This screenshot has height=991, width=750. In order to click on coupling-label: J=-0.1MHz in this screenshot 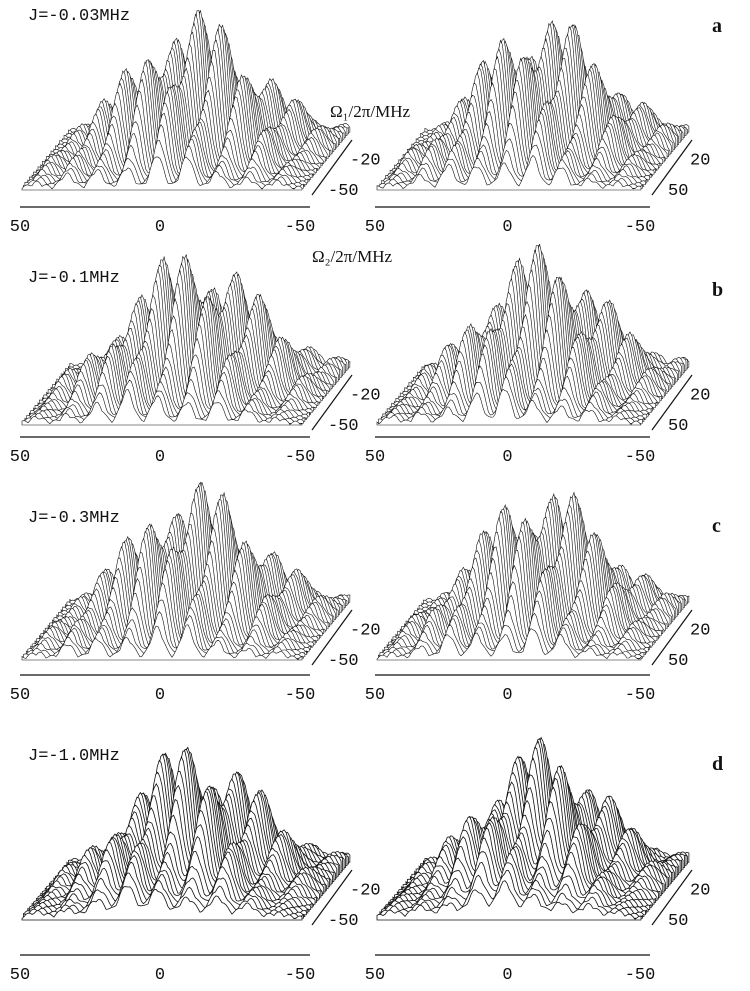, I will do `click(74, 278)`.